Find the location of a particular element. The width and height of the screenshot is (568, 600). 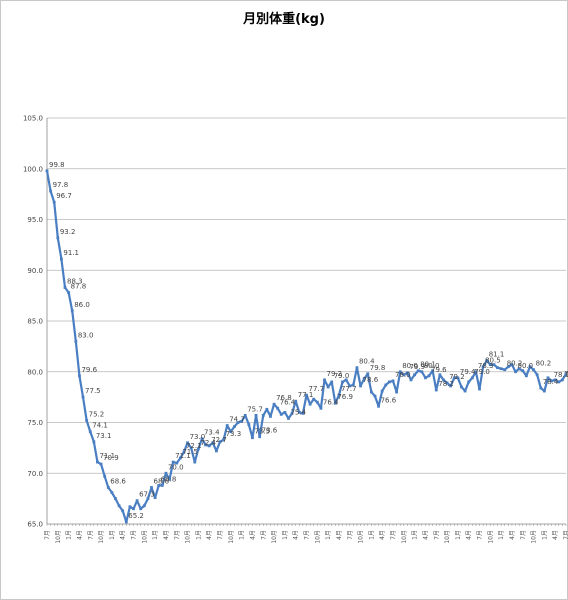

chart-title: 月別体重(kg) is located at coordinates (284, 19).